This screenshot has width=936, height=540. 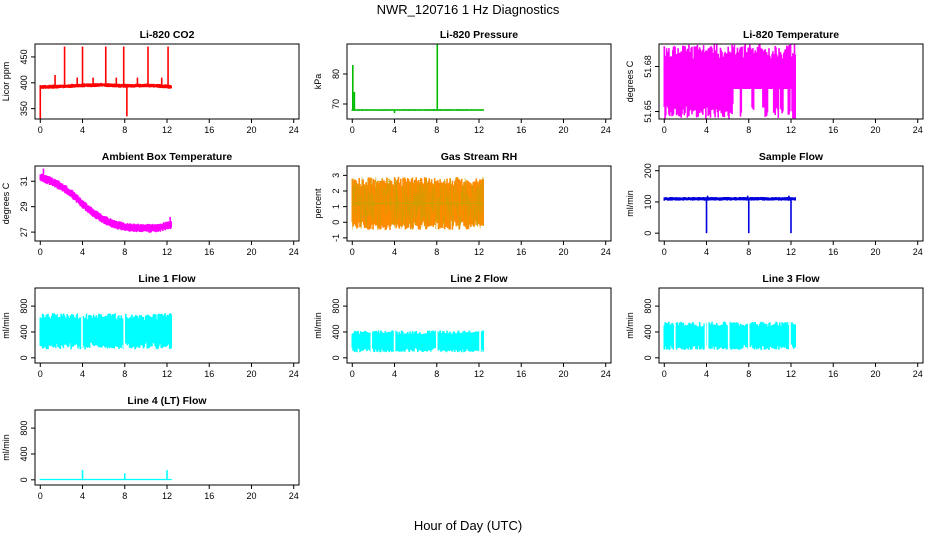 I want to click on y-tick-label: 51.65, so click(x=648, y=111).